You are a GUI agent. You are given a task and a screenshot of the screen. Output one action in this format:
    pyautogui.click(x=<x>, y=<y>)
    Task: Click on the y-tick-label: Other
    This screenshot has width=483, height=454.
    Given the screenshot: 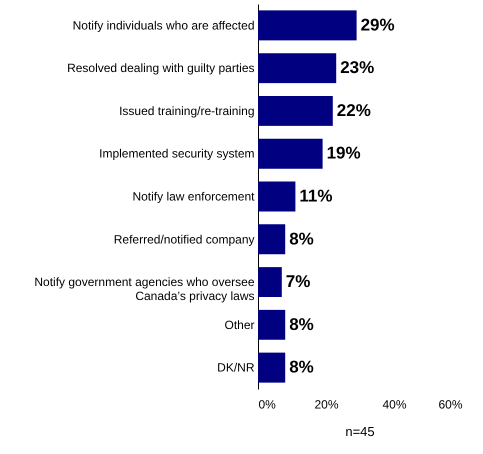 What is the action you would take?
    pyautogui.click(x=239, y=325)
    